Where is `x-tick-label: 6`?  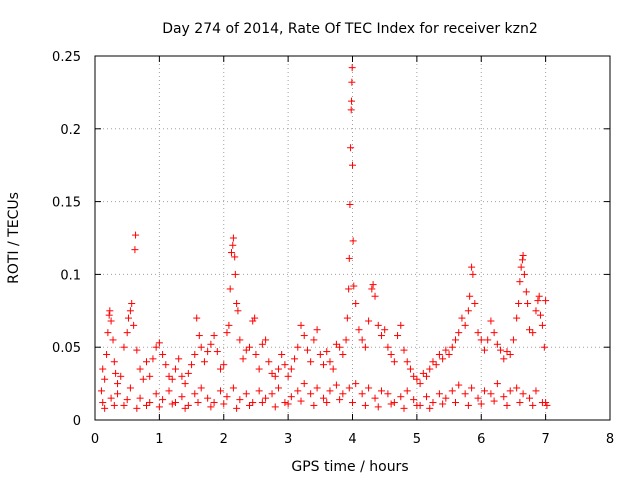 x-tick-label: 6 is located at coordinates (481, 439).